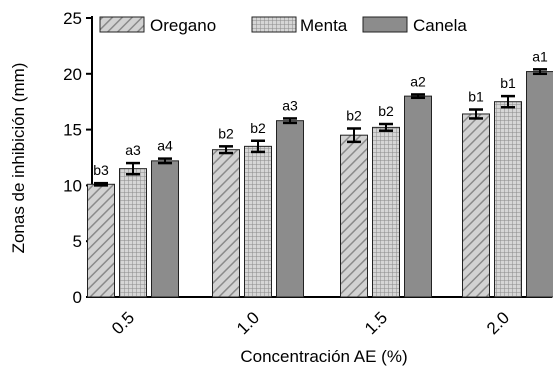 The image size is (553, 373). I want to click on bar-oregano-2.0, so click(476, 205).